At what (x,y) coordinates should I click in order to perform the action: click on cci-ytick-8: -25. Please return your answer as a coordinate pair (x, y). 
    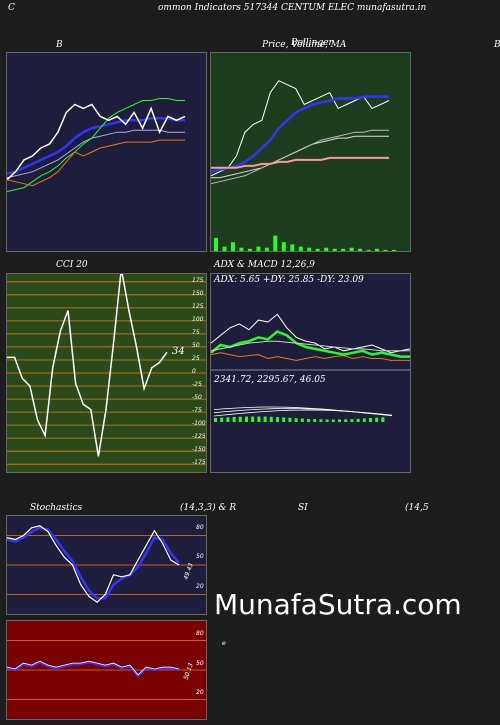
    Looking at the image, I should click on (197, 384).